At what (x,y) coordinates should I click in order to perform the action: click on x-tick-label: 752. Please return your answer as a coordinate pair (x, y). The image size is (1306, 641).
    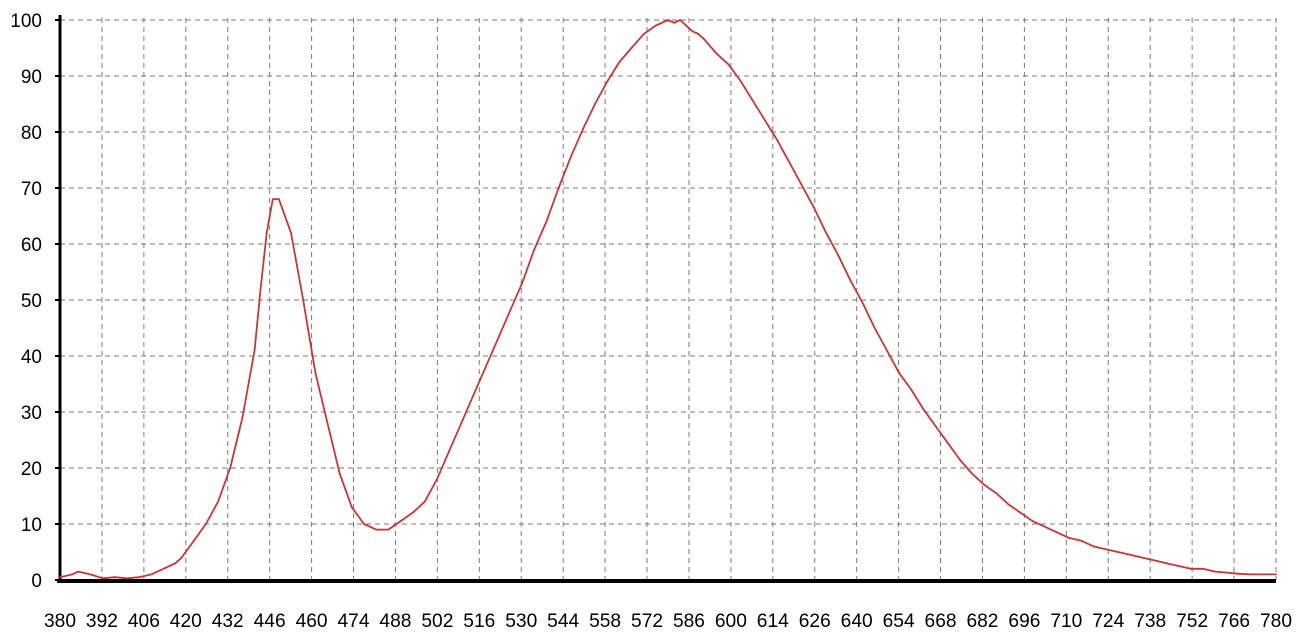
    Looking at the image, I should click on (1192, 621).